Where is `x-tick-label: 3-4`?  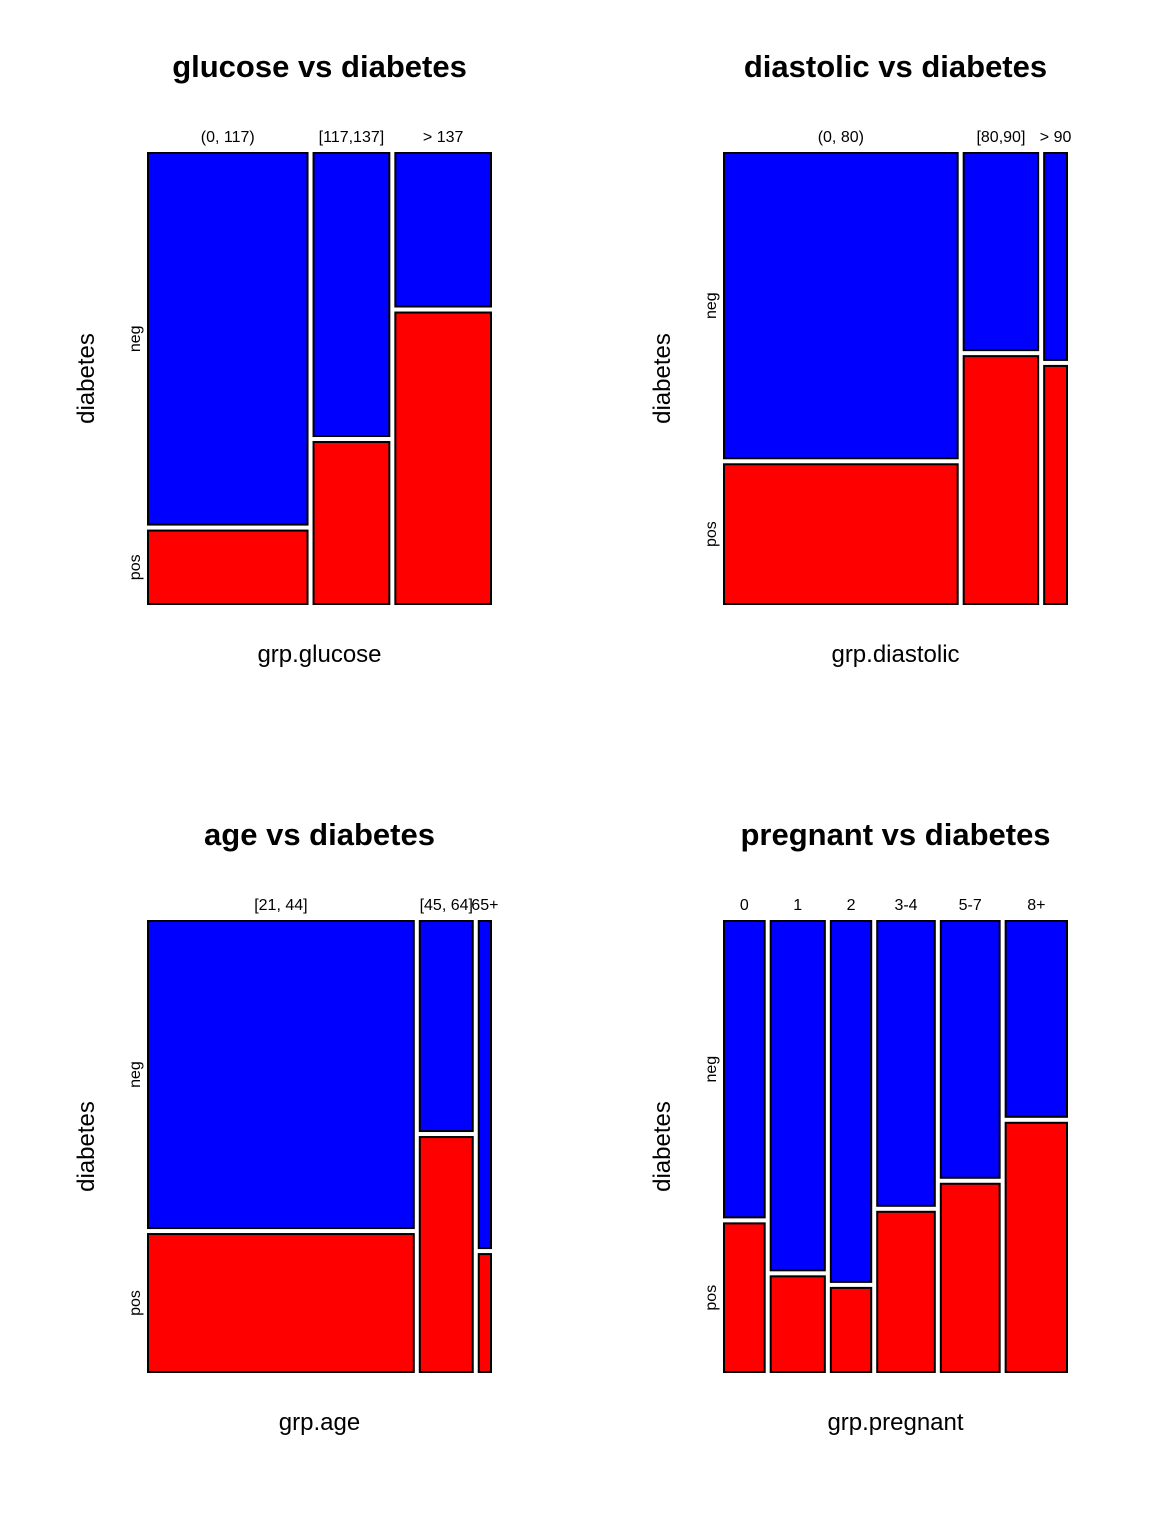
x-tick-label: 3-4 is located at coordinates (905, 905).